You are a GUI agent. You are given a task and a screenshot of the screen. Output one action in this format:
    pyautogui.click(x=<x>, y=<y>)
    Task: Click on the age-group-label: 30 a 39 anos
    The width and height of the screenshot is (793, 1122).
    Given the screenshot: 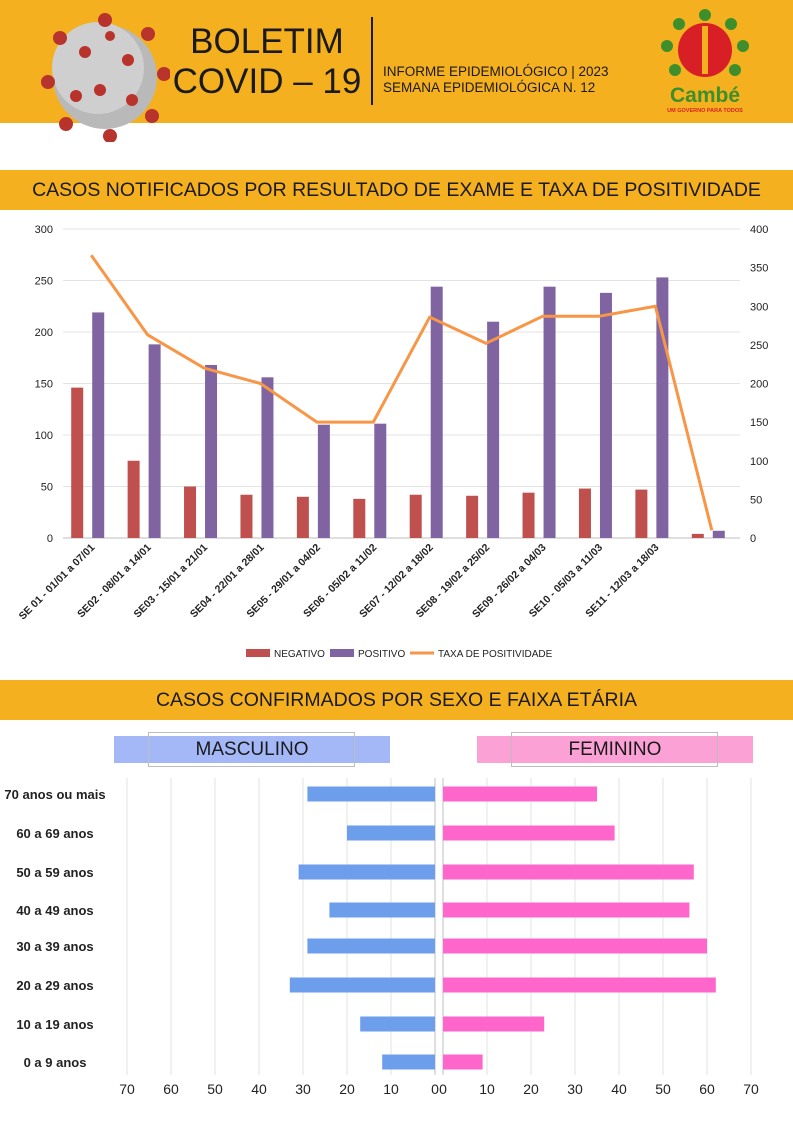 What is the action you would take?
    pyautogui.click(x=54, y=946)
    